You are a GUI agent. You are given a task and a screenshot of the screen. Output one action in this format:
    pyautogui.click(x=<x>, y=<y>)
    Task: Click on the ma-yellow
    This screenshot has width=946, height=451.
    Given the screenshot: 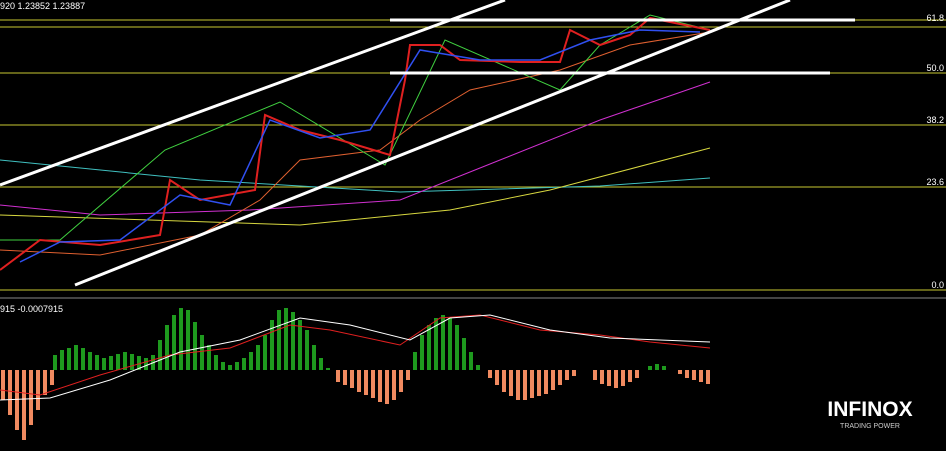 What is the action you would take?
    pyautogui.click(x=355, y=186)
    